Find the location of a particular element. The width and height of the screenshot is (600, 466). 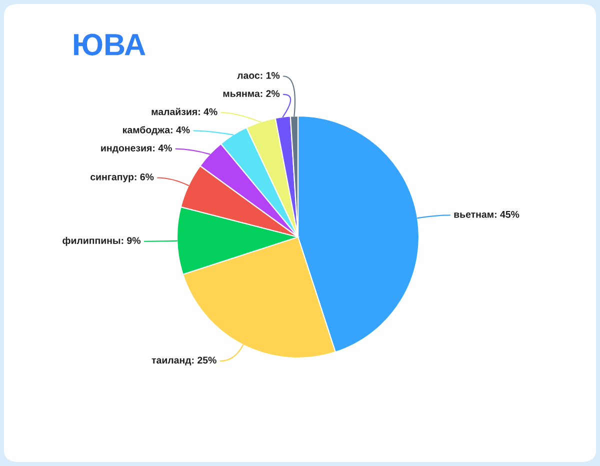

chart-title: ЮВА is located at coordinates (110, 45).